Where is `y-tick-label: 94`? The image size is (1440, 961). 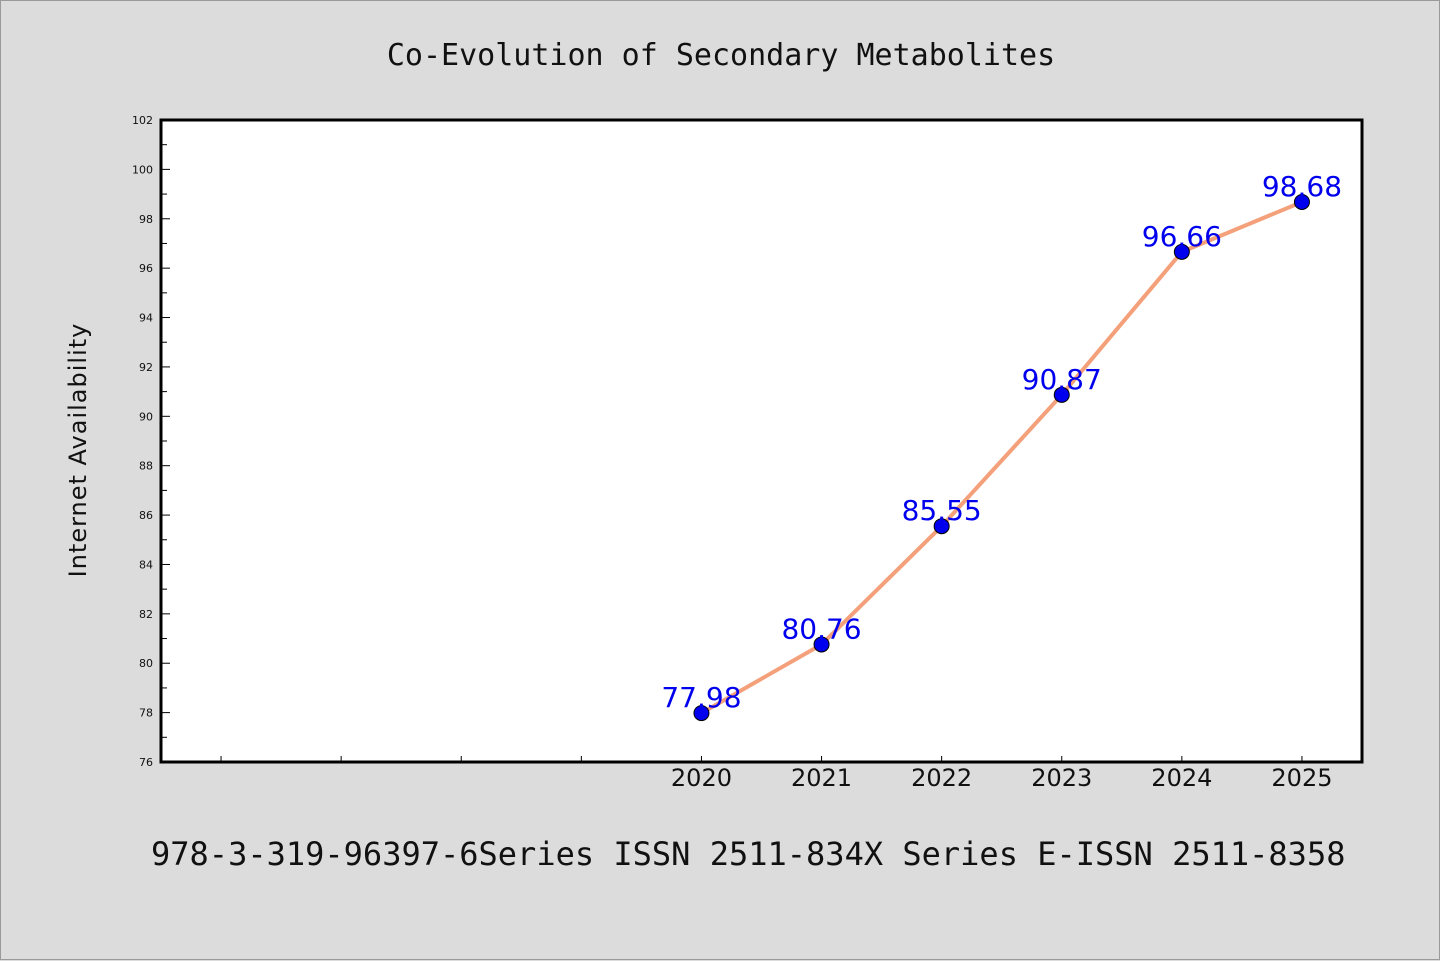 y-tick-label: 94 is located at coordinates (146, 318).